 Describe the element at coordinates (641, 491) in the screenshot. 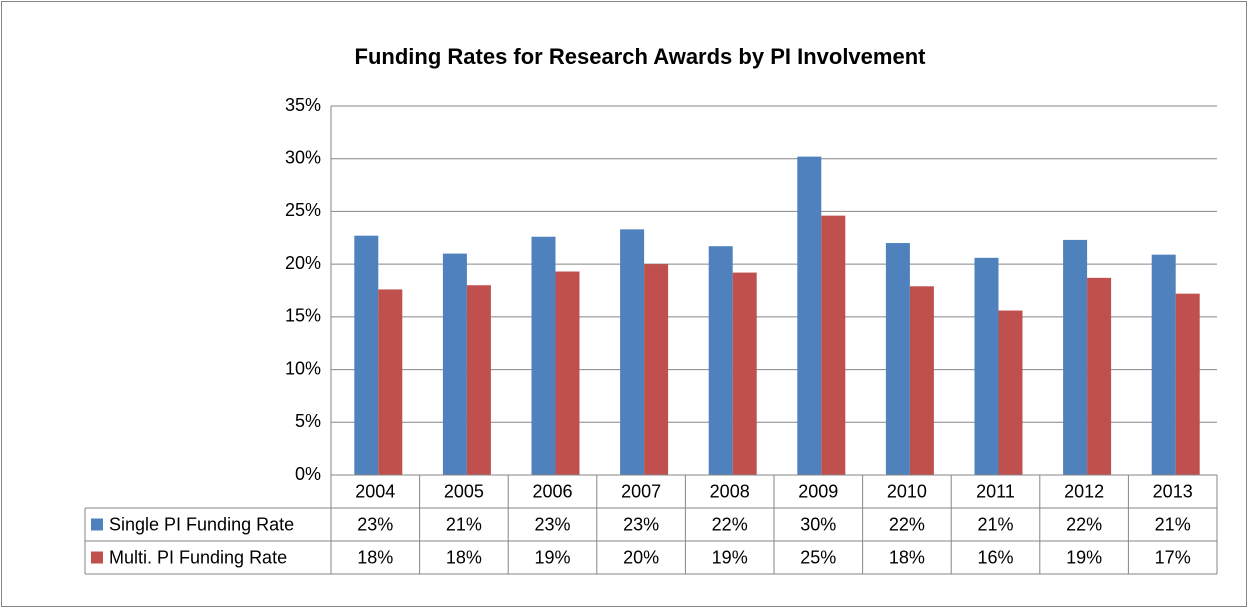

I see `x-tick-label: 2007` at that location.